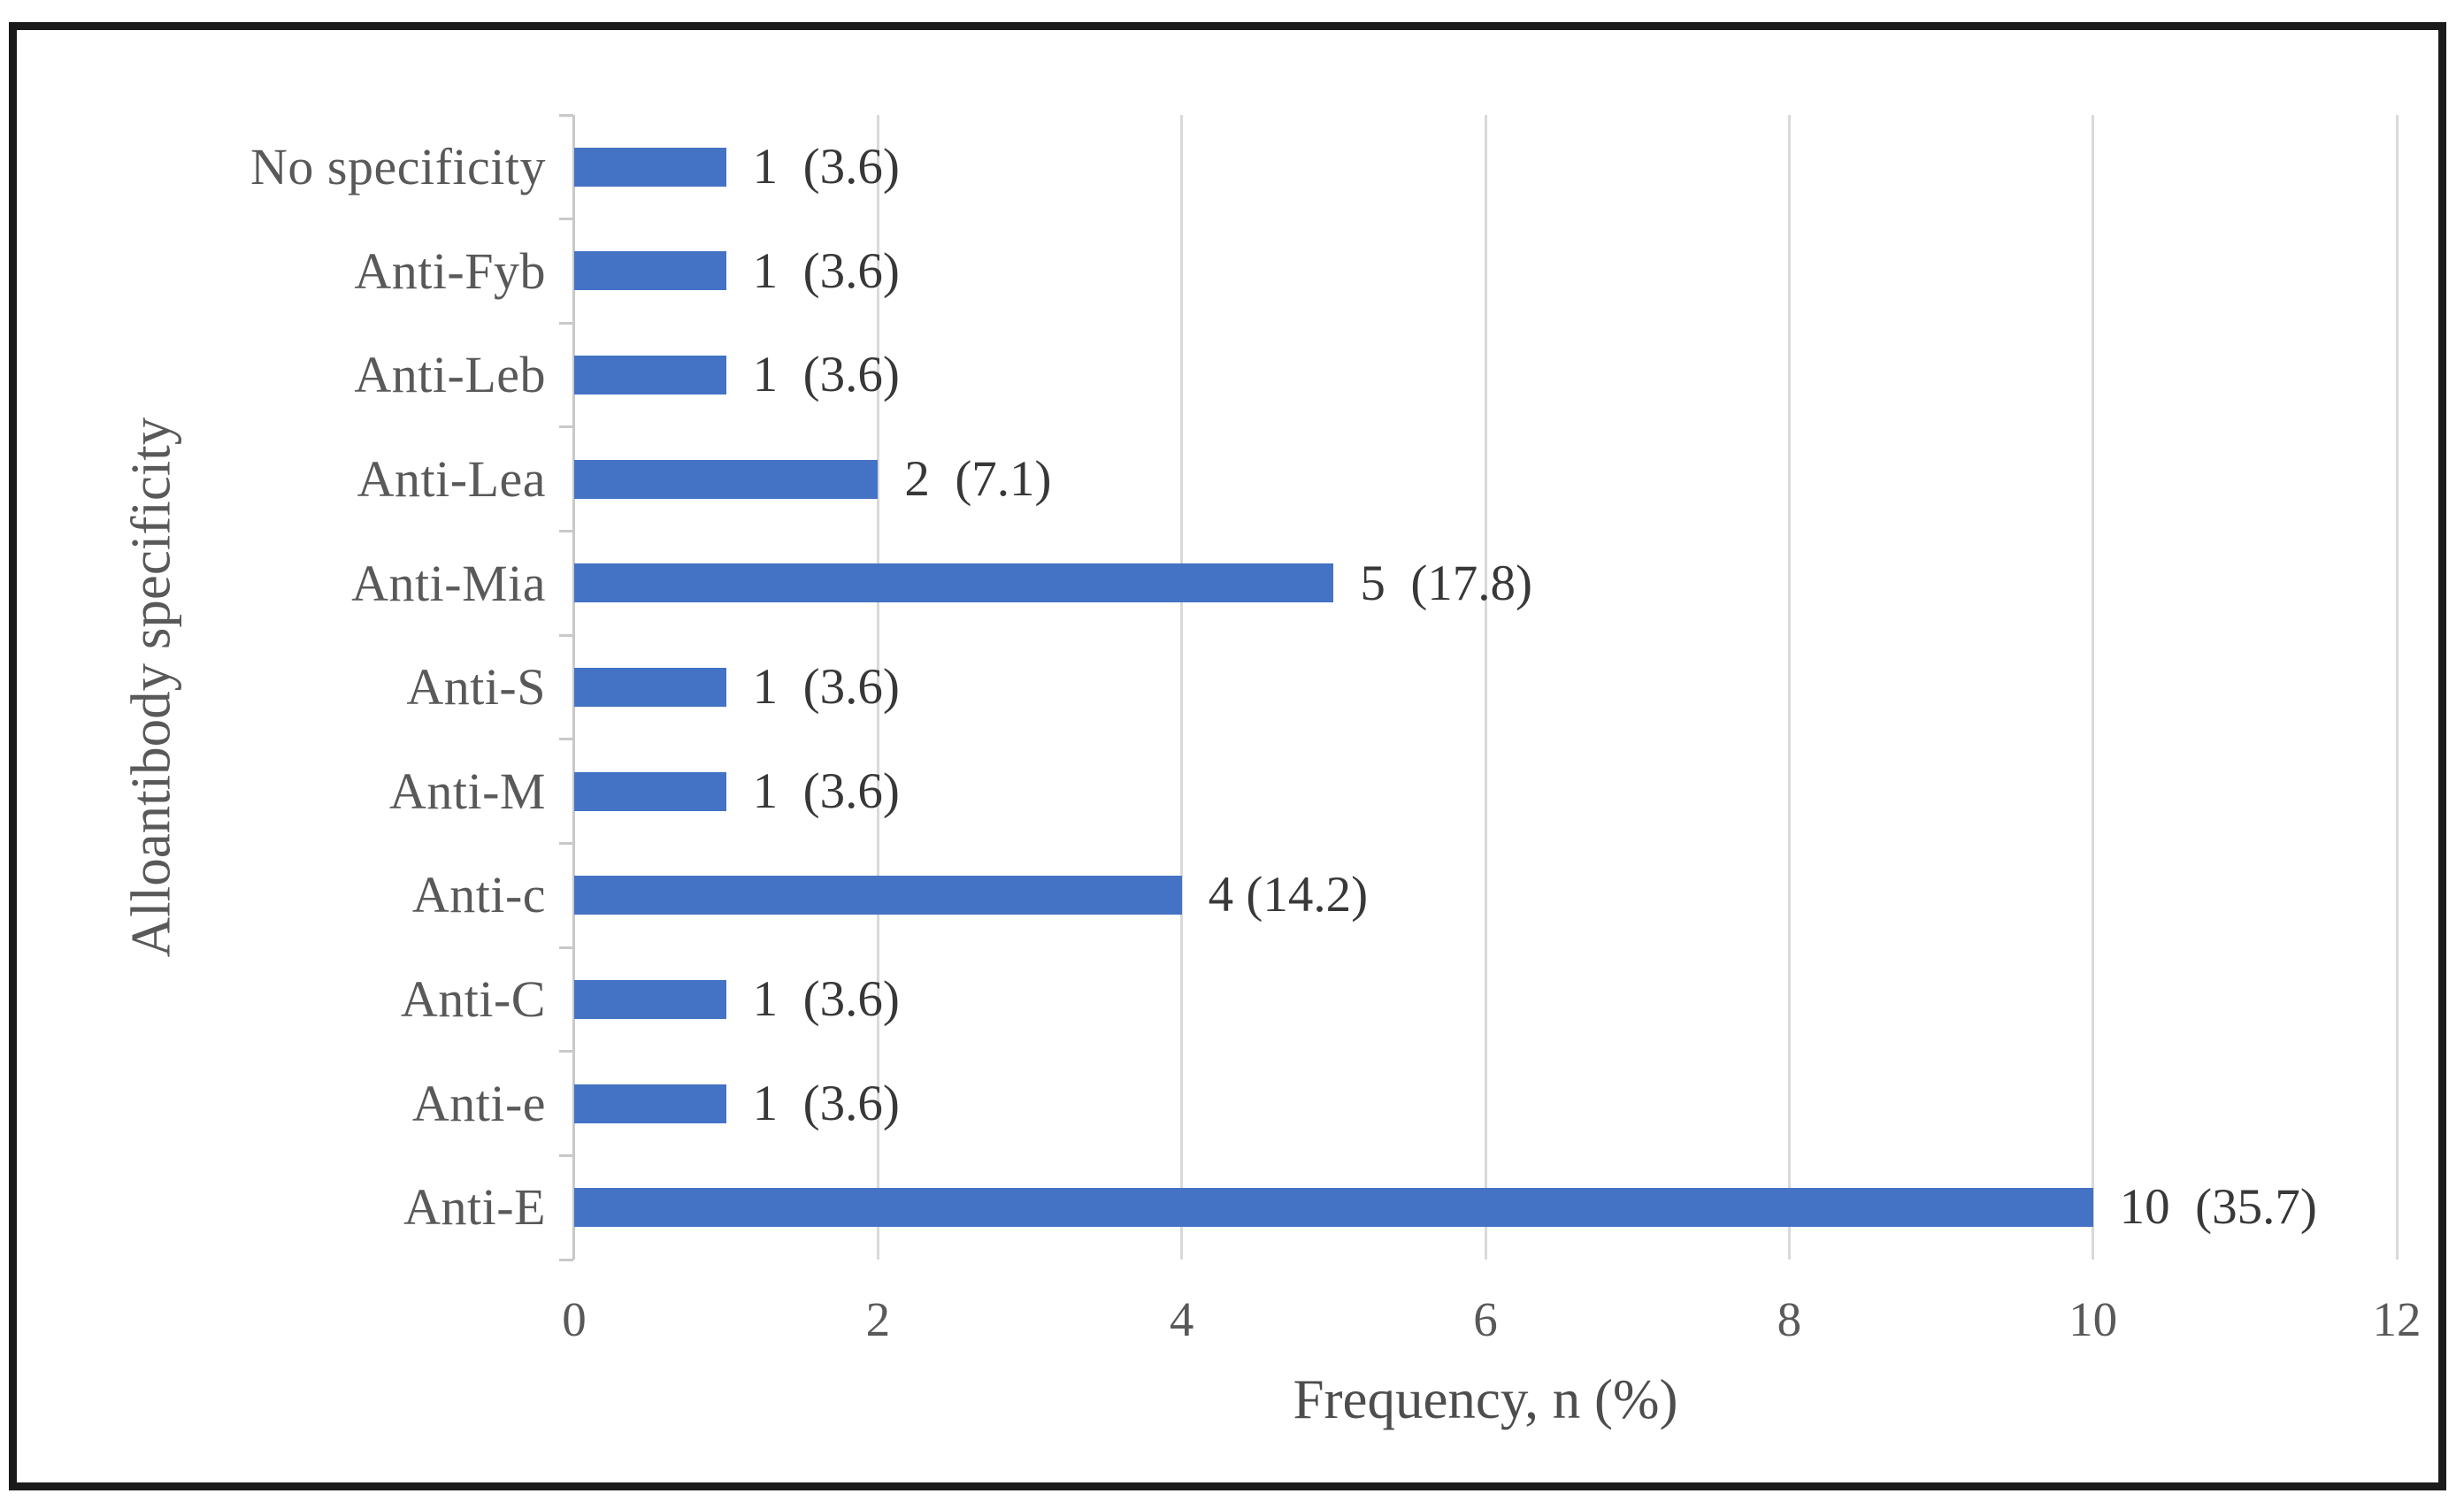 The image size is (2464, 1509). I want to click on x-axis-title: Frequency, n (%), so click(1485, 1399).